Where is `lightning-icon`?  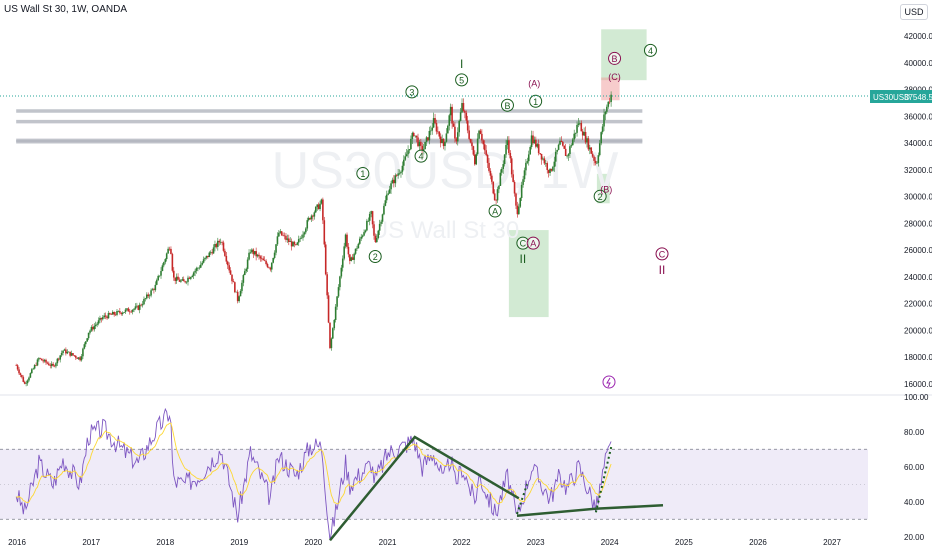
lightning-icon is located at coordinates (609, 382).